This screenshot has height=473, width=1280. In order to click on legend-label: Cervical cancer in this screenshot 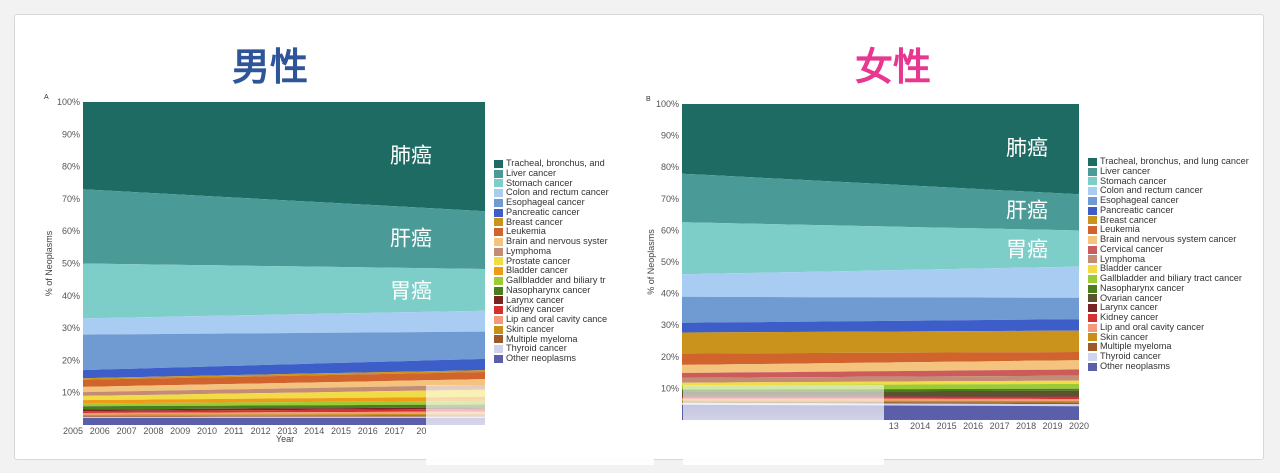, I will do `click(1132, 248)`.